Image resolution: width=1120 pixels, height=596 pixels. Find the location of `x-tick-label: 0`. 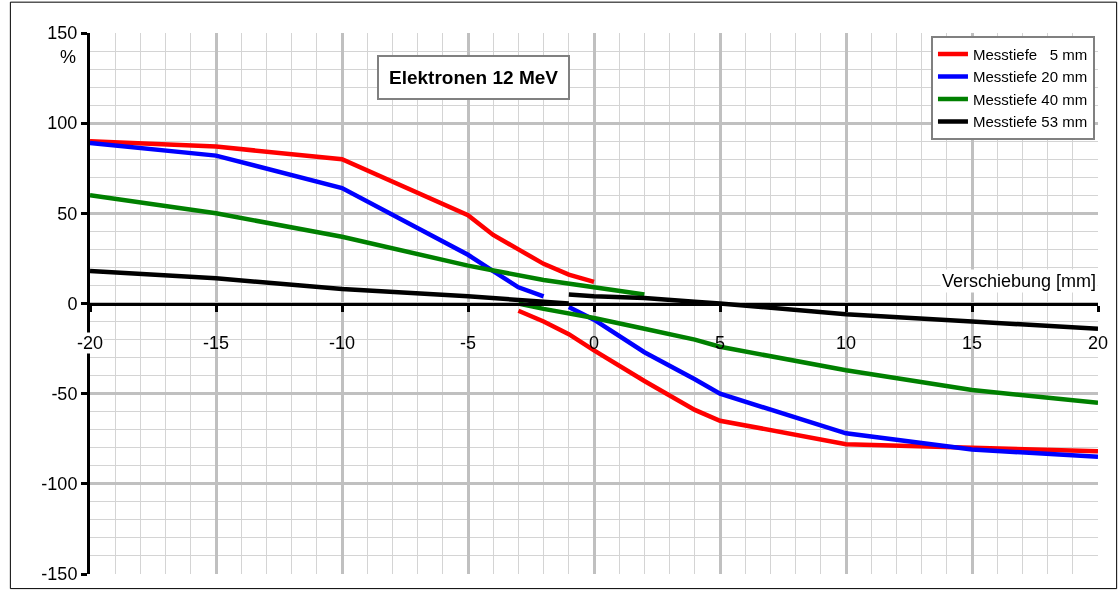

x-tick-label: 0 is located at coordinates (594, 343).